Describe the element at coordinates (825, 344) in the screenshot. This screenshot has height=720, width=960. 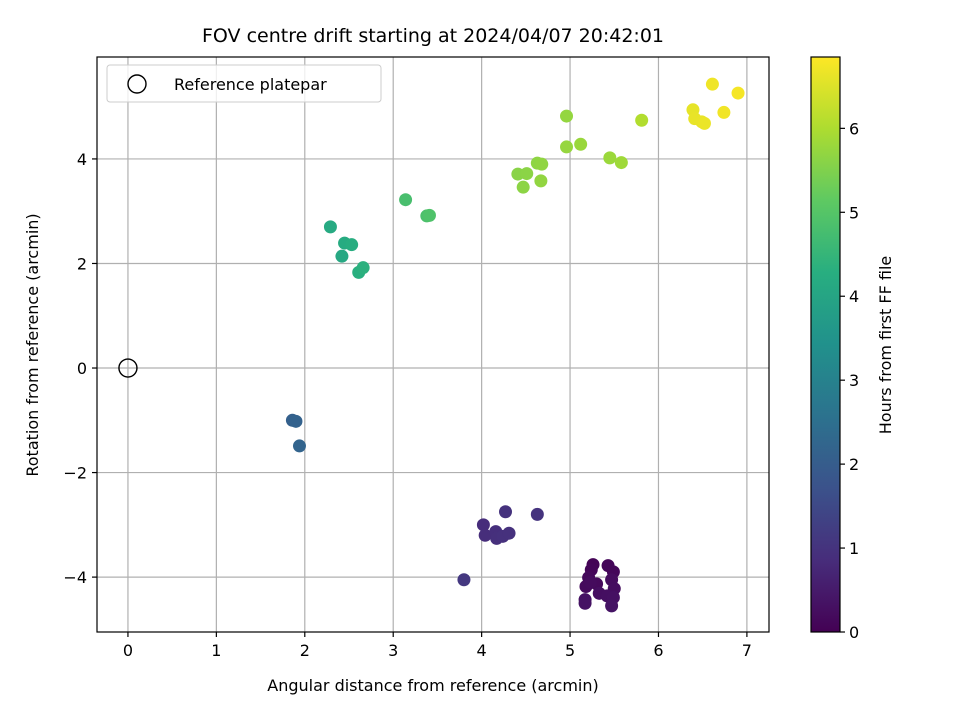
I see `colorbar` at that location.